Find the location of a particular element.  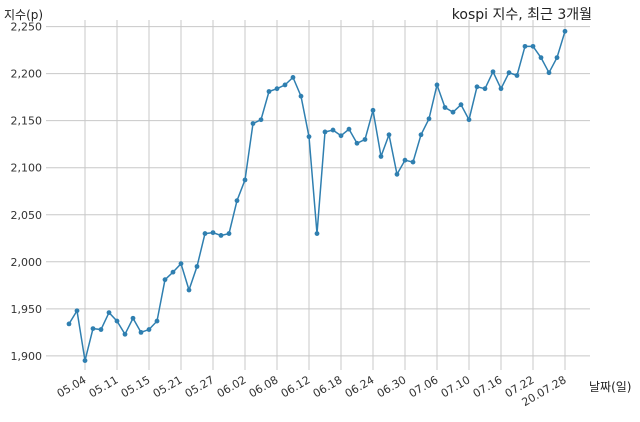

y-tick-label: 2,150 is located at coordinates (27, 121).